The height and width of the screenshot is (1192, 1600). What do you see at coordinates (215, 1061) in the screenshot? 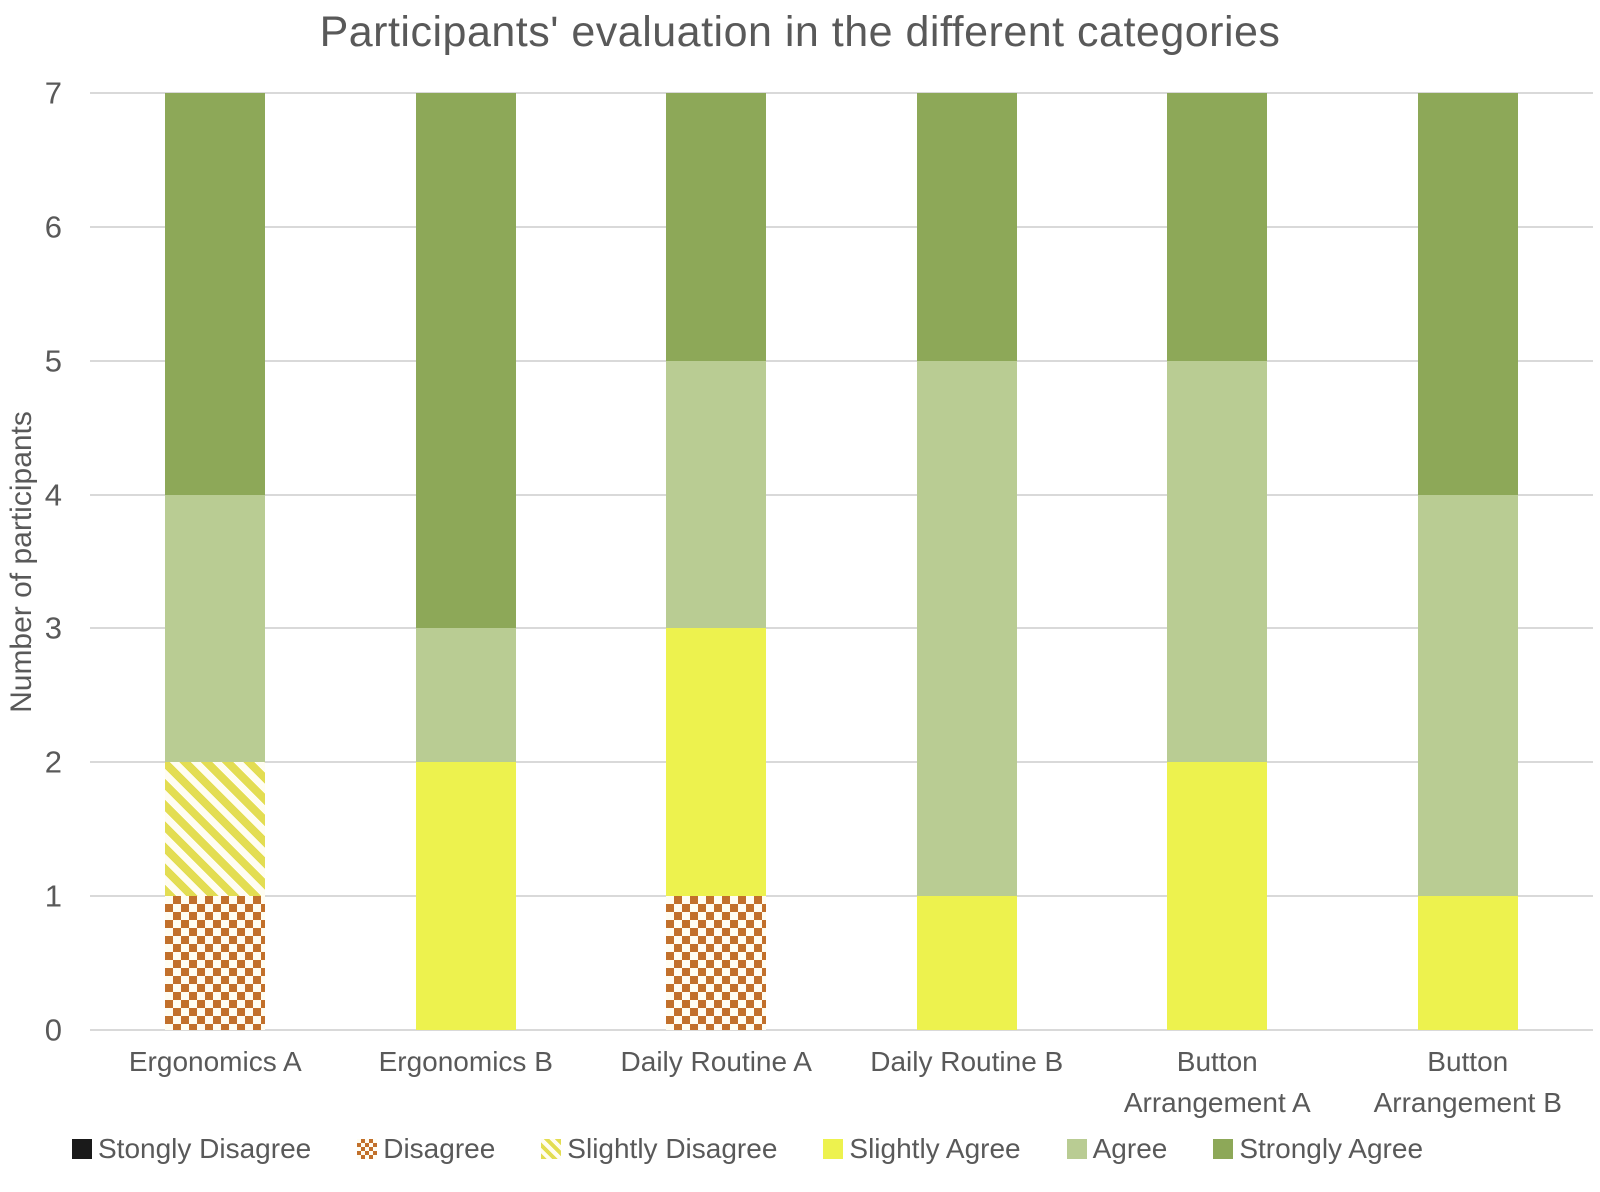
I see `x-category-label: Ergonomics A` at bounding box center [215, 1061].